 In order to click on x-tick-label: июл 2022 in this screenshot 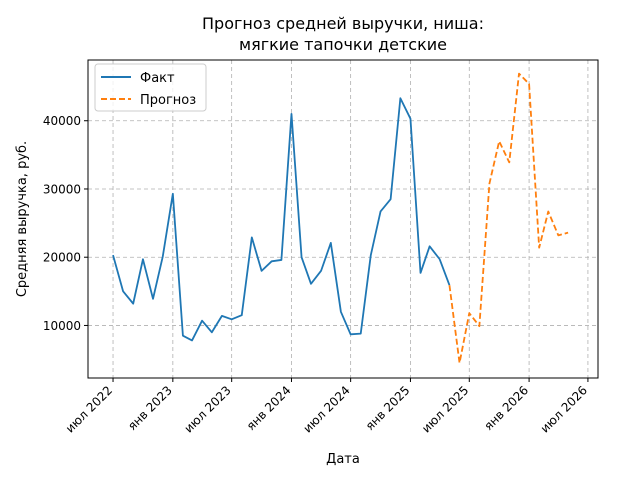, I will do `click(89, 409)`.